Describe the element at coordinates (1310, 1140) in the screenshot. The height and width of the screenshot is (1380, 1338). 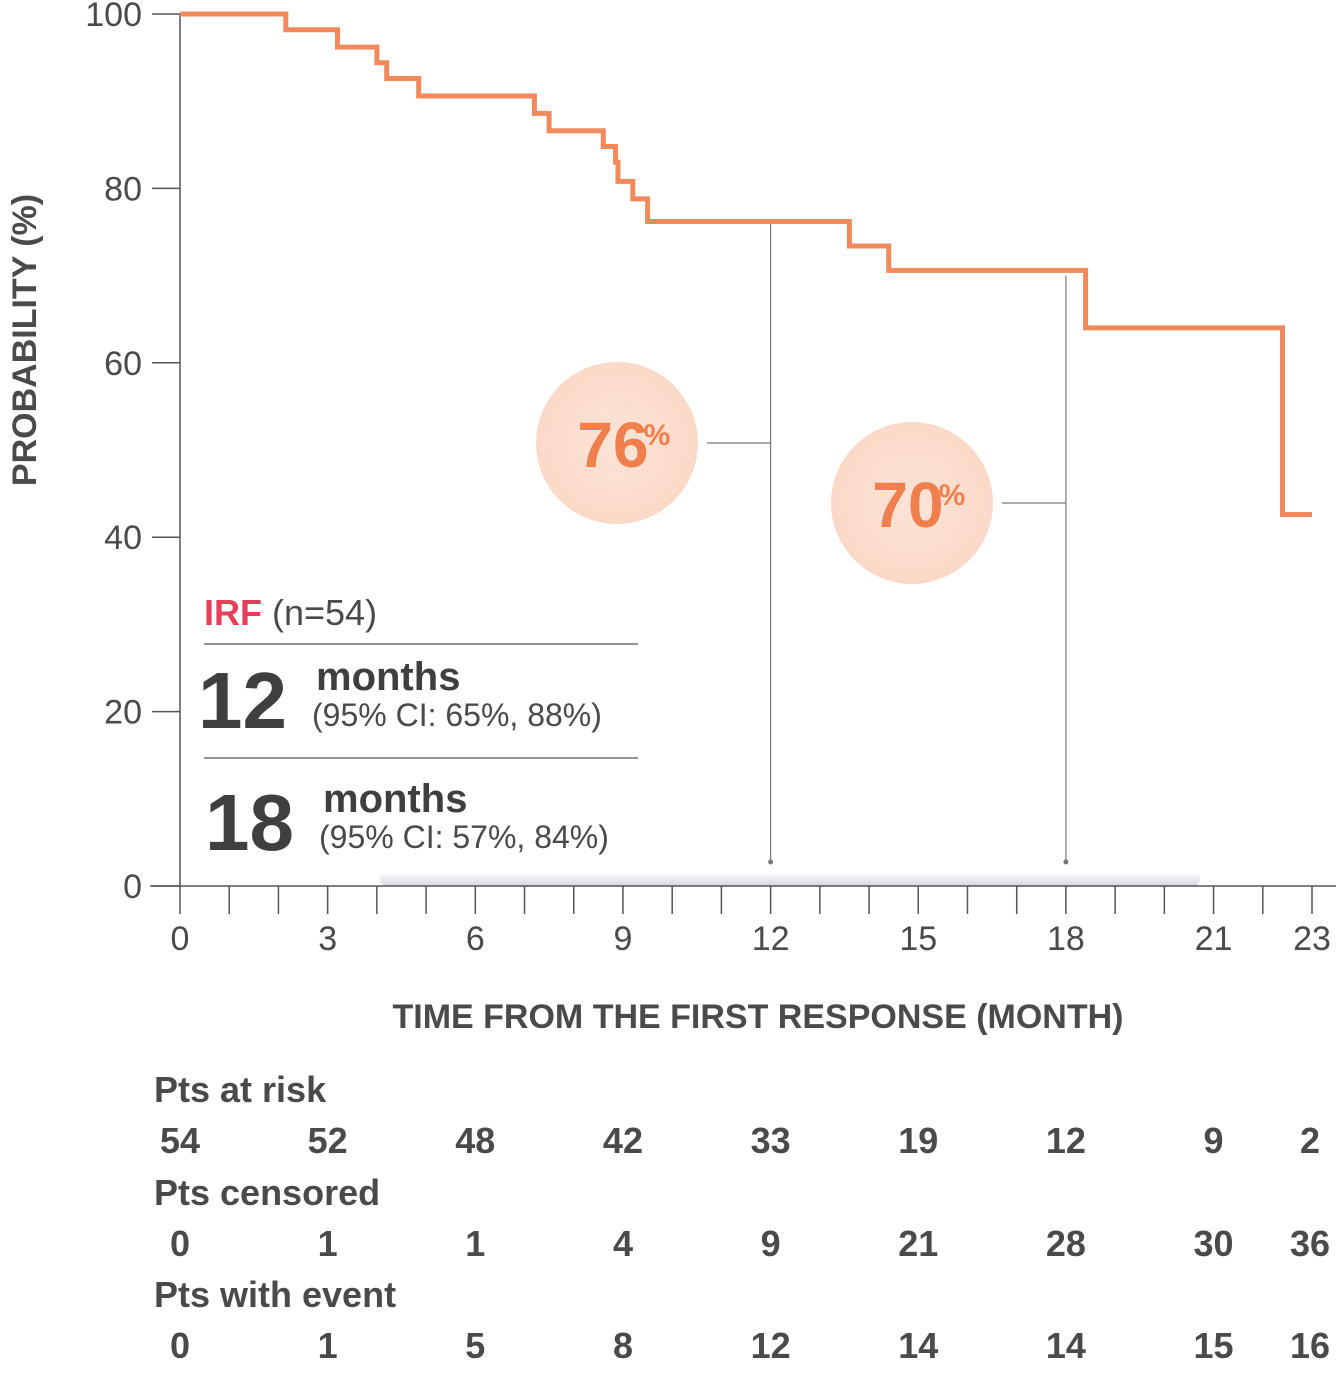
I see `risk-value: 2` at that location.